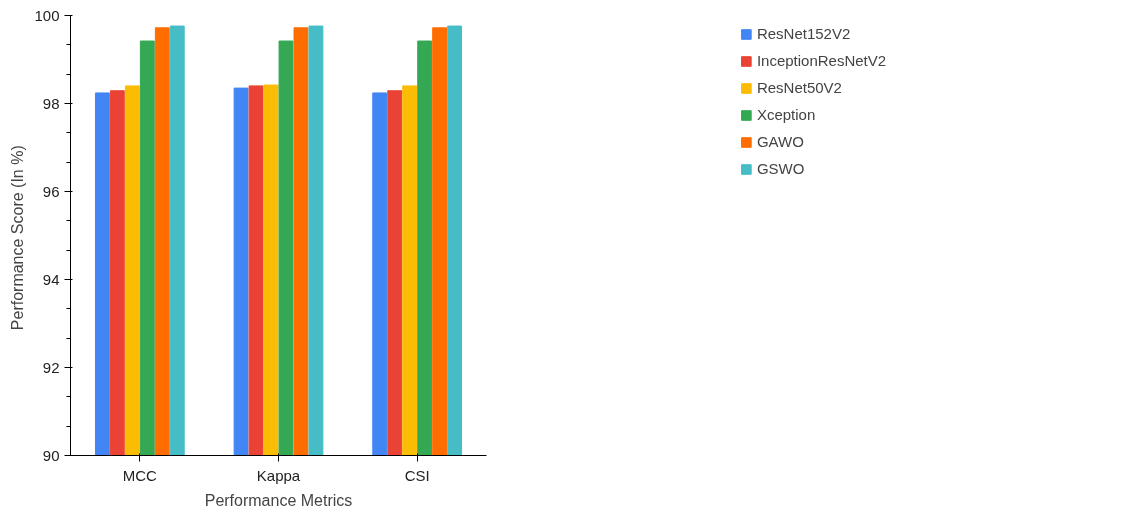 Image resolution: width=1144 pixels, height=519 pixels. What do you see at coordinates (799, 87) in the screenshot?
I see `legend-label: ResNet50V2` at bounding box center [799, 87].